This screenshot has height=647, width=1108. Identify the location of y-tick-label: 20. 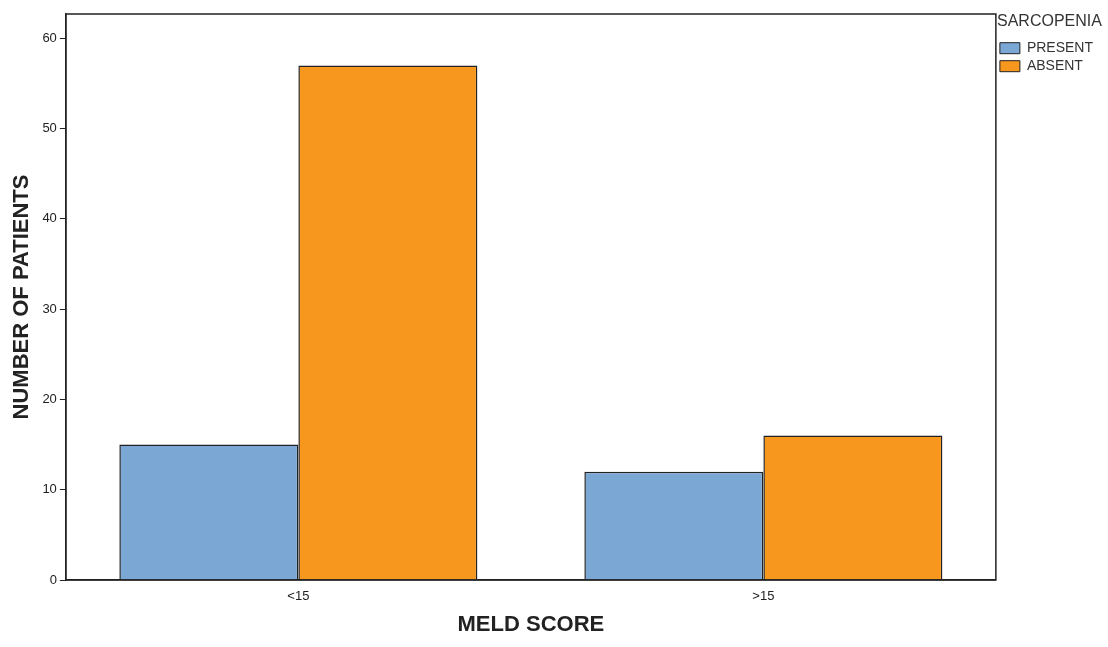
(49, 399).